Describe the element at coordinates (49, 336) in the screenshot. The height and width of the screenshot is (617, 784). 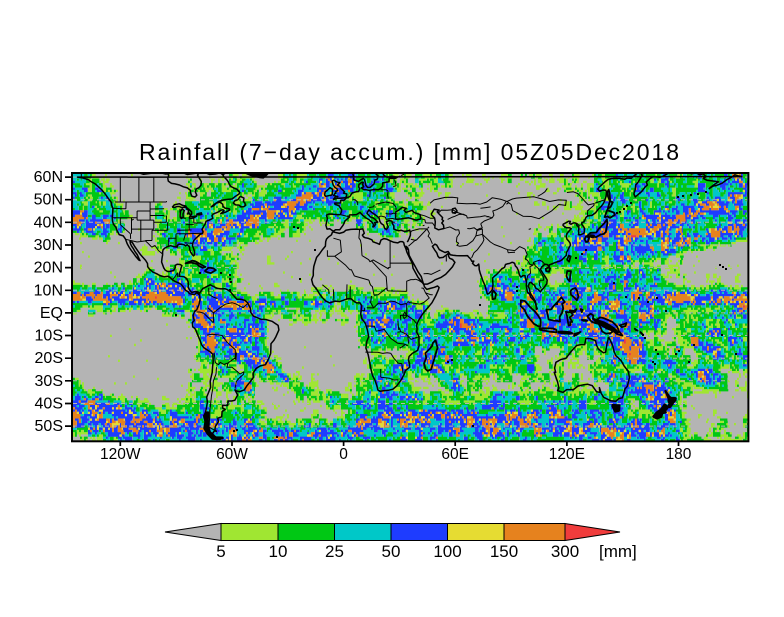
I see `svg-text: 10S` at that location.